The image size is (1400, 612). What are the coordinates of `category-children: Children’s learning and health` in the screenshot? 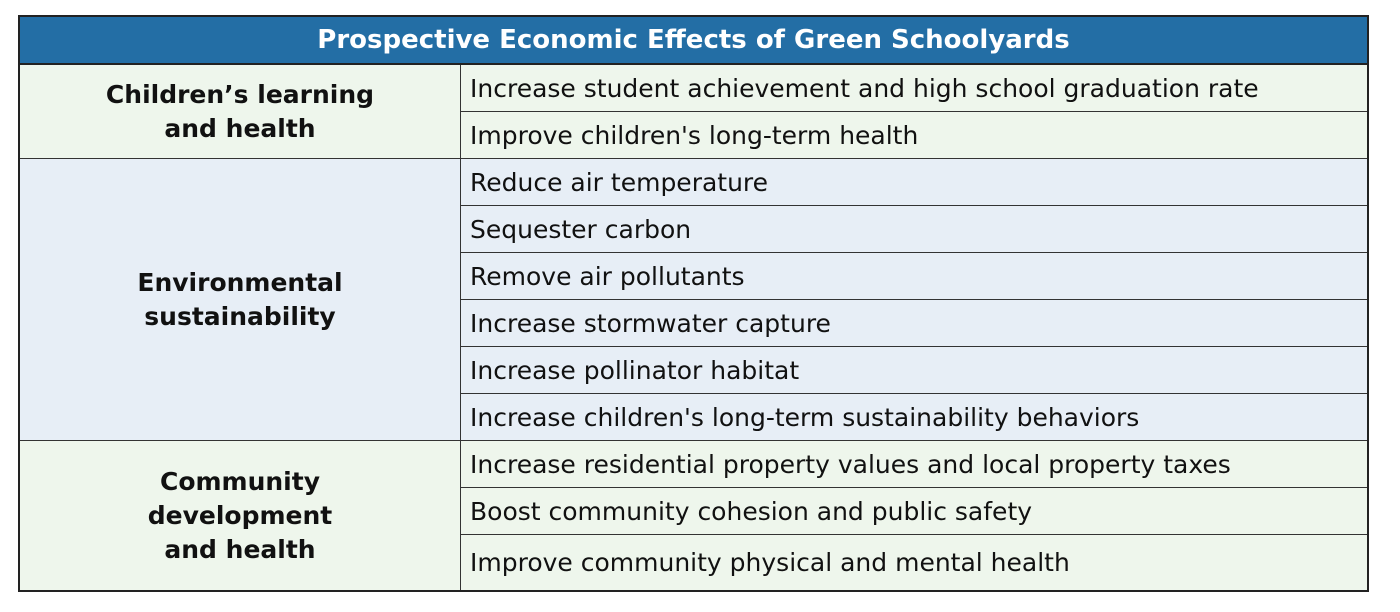 It's located at (239, 111).